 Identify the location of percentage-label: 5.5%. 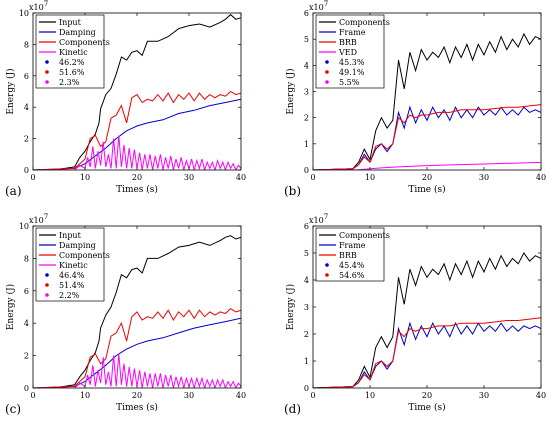
(349, 82).